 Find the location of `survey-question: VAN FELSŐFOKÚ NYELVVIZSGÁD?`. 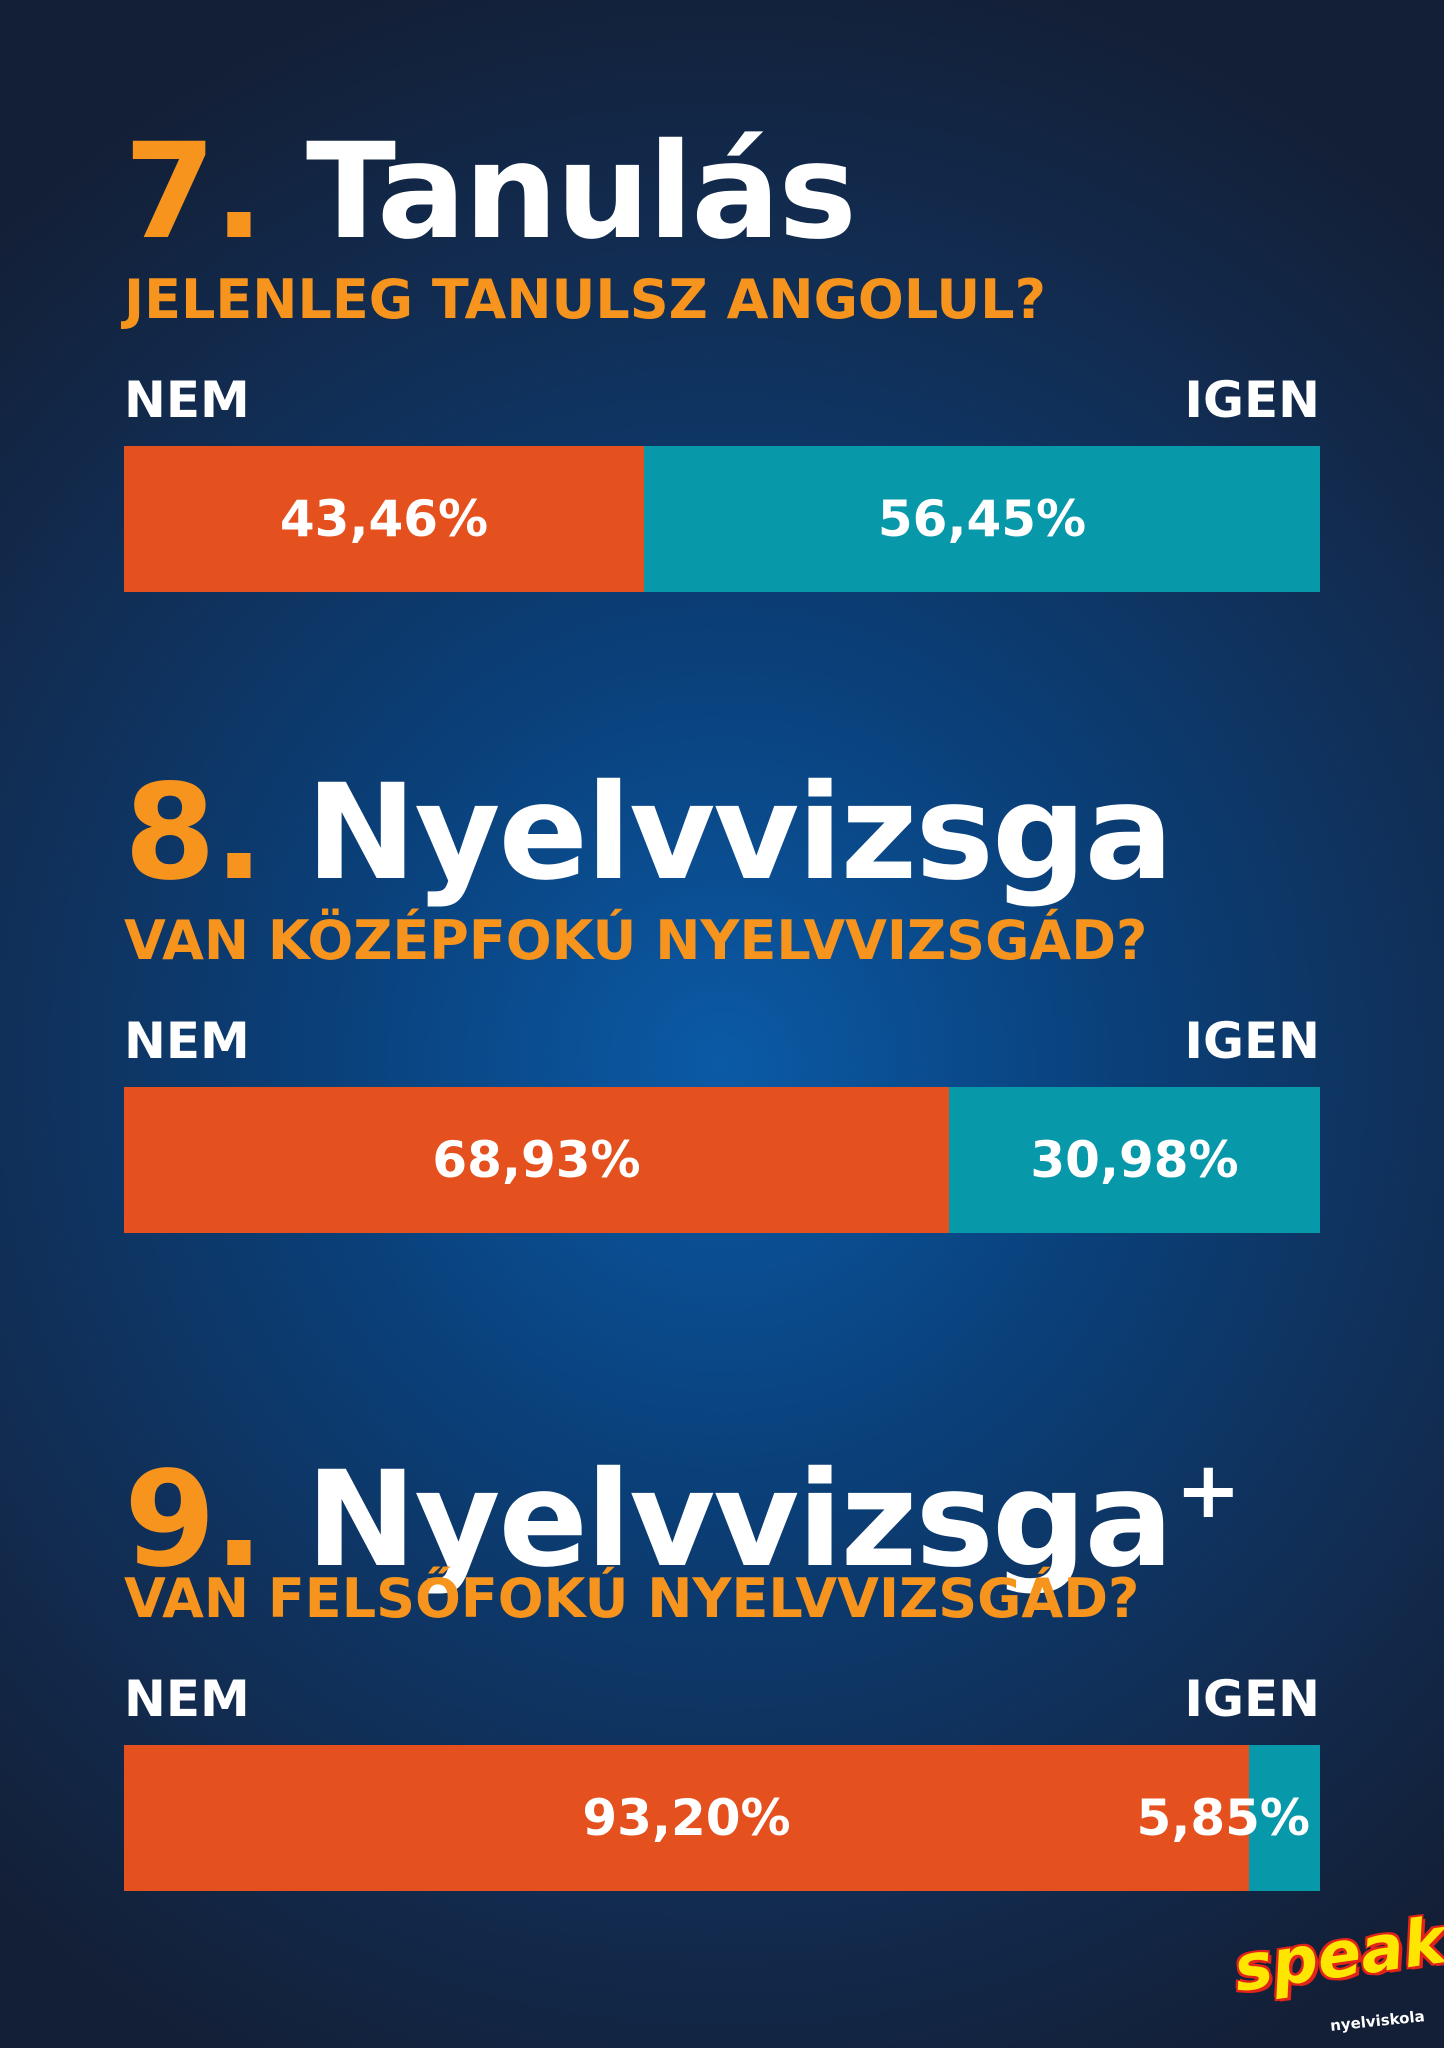

survey-question: VAN FELSŐFOKÚ NYELVVIZSGÁD? is located at coordinates (632, 1598).